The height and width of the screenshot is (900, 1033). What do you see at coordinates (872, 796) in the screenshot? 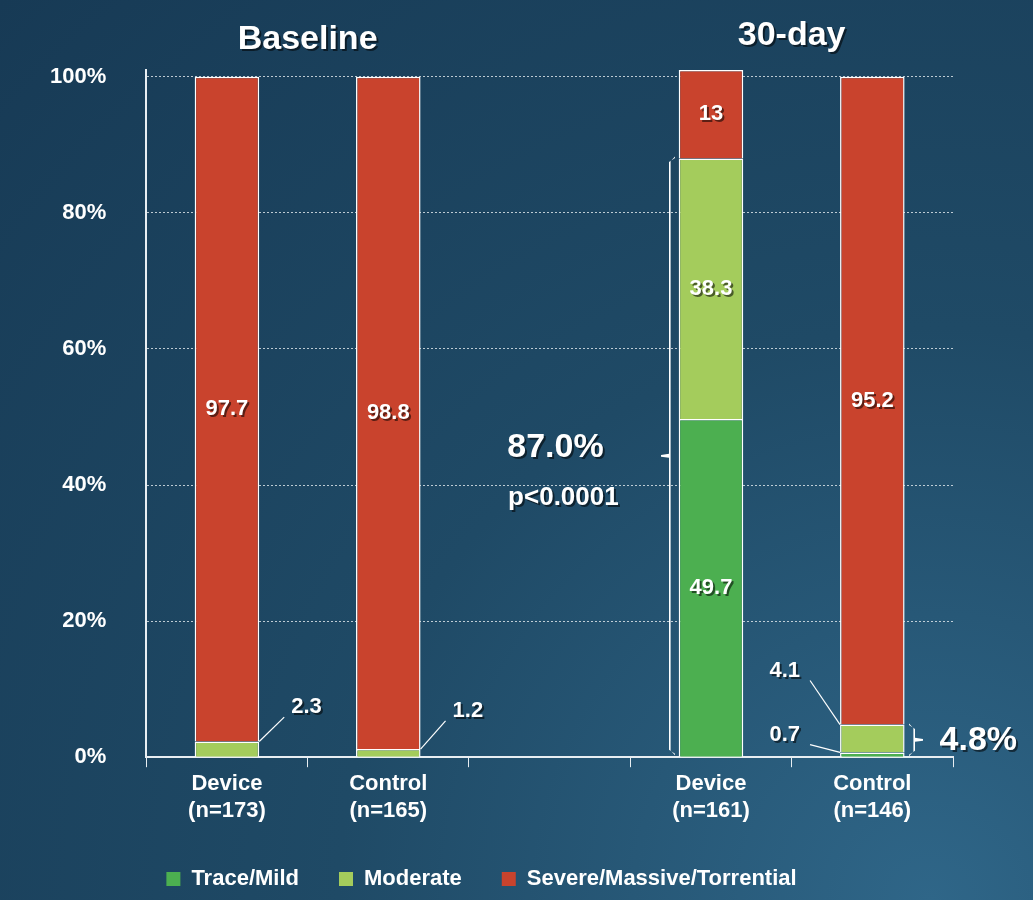
I see `x-tick-label: Control (n=146)` at bounding box center [872, 796].